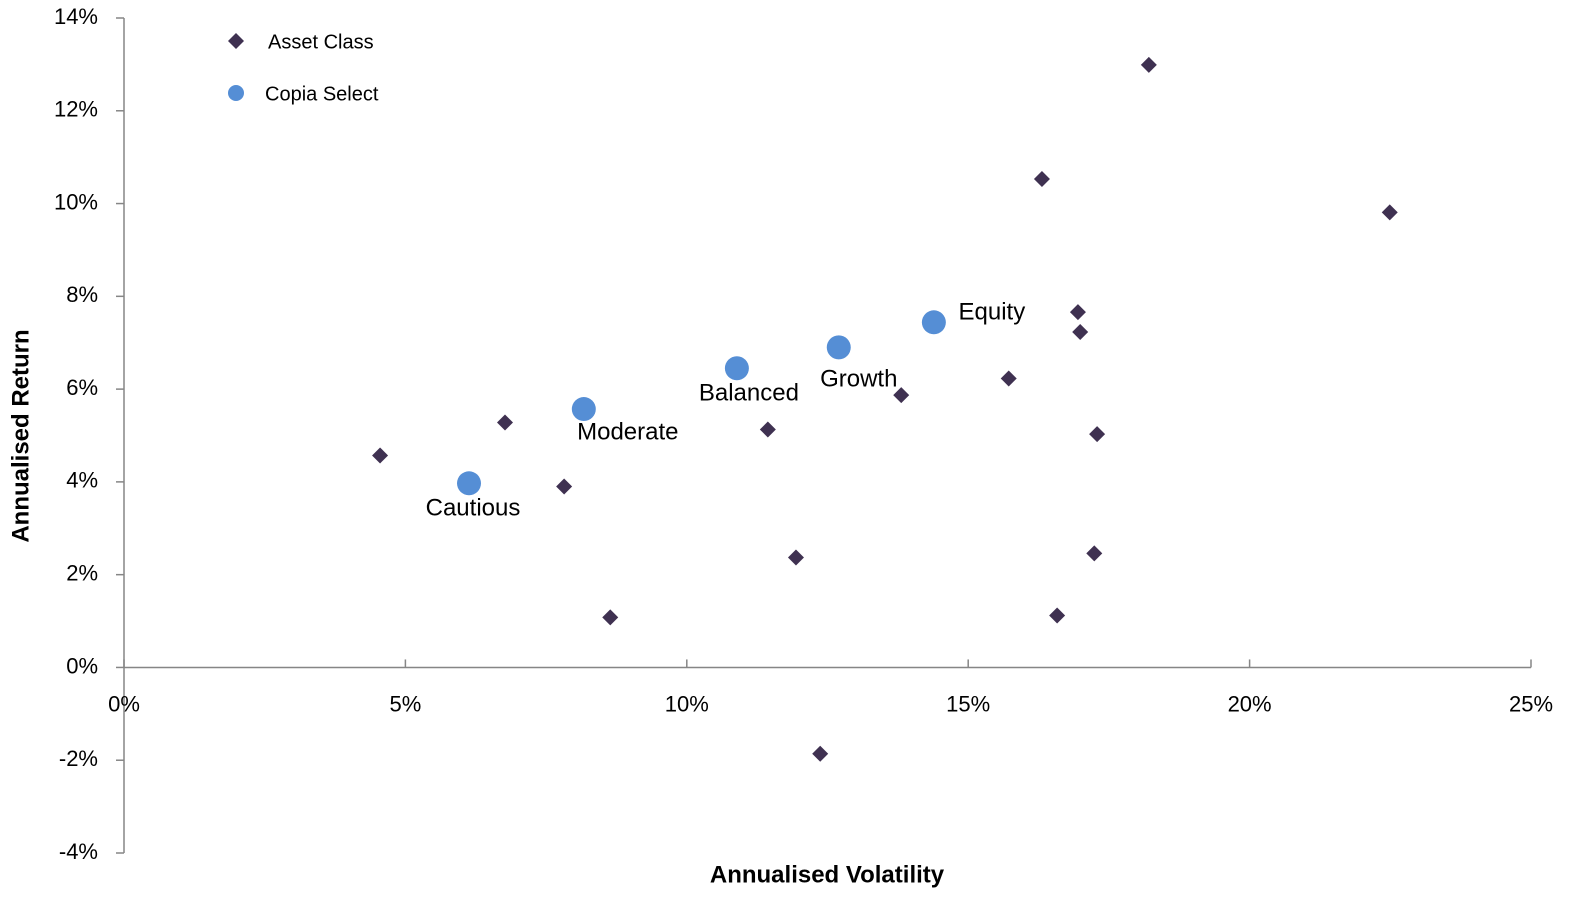 This screenshot has width=1571, height=899. I want to click on y-tick-label: -2%, so click(78, 758).